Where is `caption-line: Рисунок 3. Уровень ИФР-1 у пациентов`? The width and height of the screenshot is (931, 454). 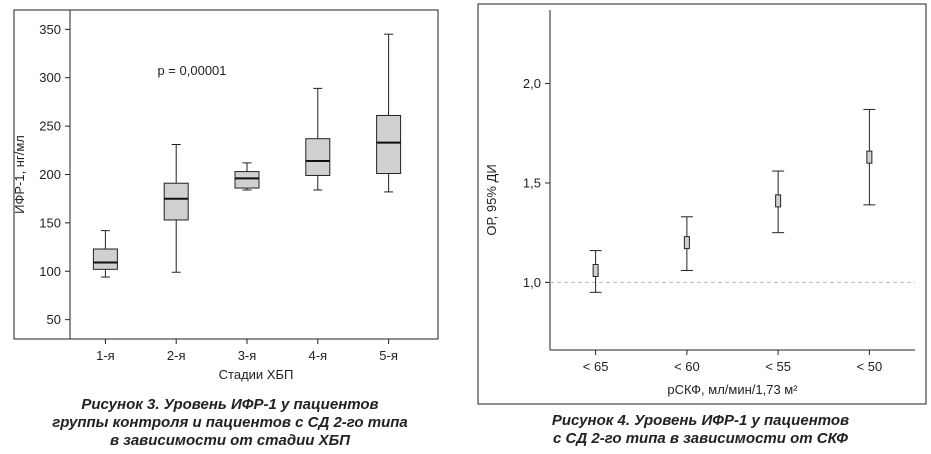
caption-line: Рисунок 3. Уровень ИФР-1 у пациентов is located at coordinates (230, 404).